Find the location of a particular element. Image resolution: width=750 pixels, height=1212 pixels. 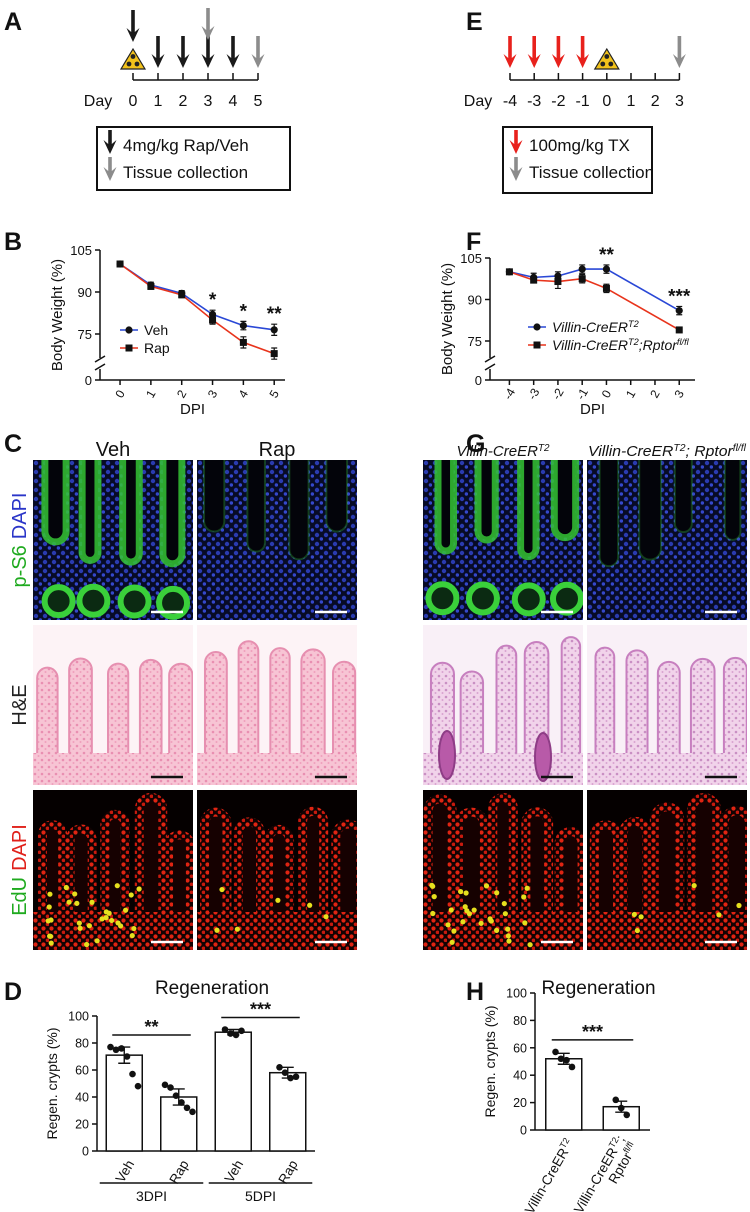

panel-letter: H is located at coordinates (475, 992).